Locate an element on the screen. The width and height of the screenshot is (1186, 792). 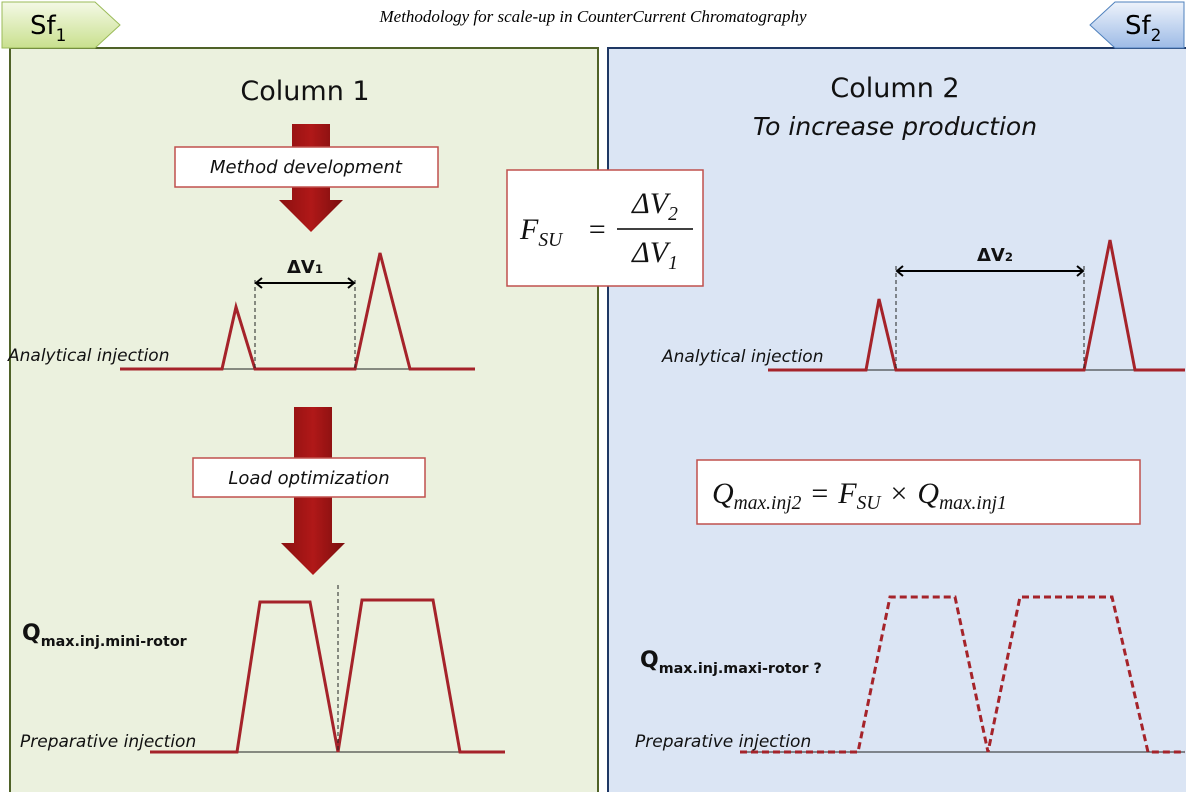
column-subtitle: To increase production is located at coordinates (895, 126).